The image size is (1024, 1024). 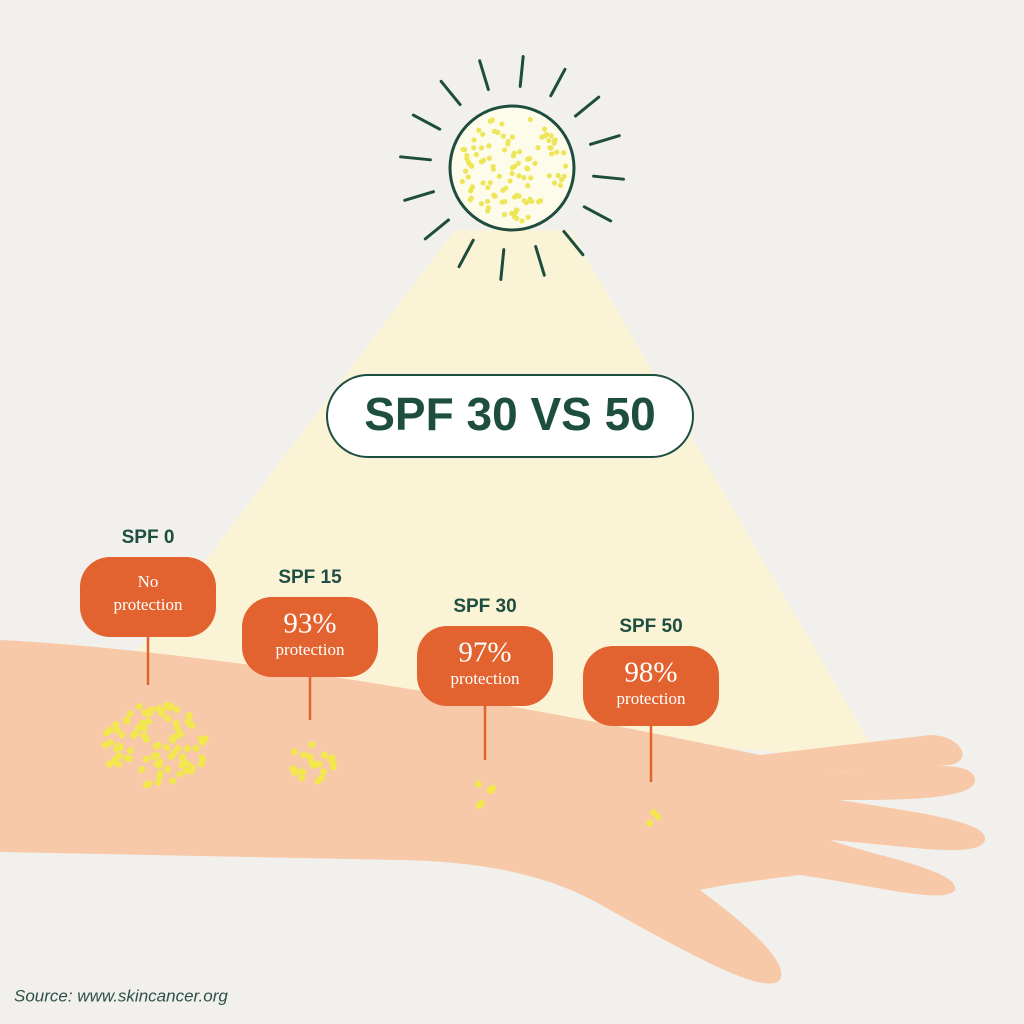 I want to click on sun, so click(x=512, y=168).